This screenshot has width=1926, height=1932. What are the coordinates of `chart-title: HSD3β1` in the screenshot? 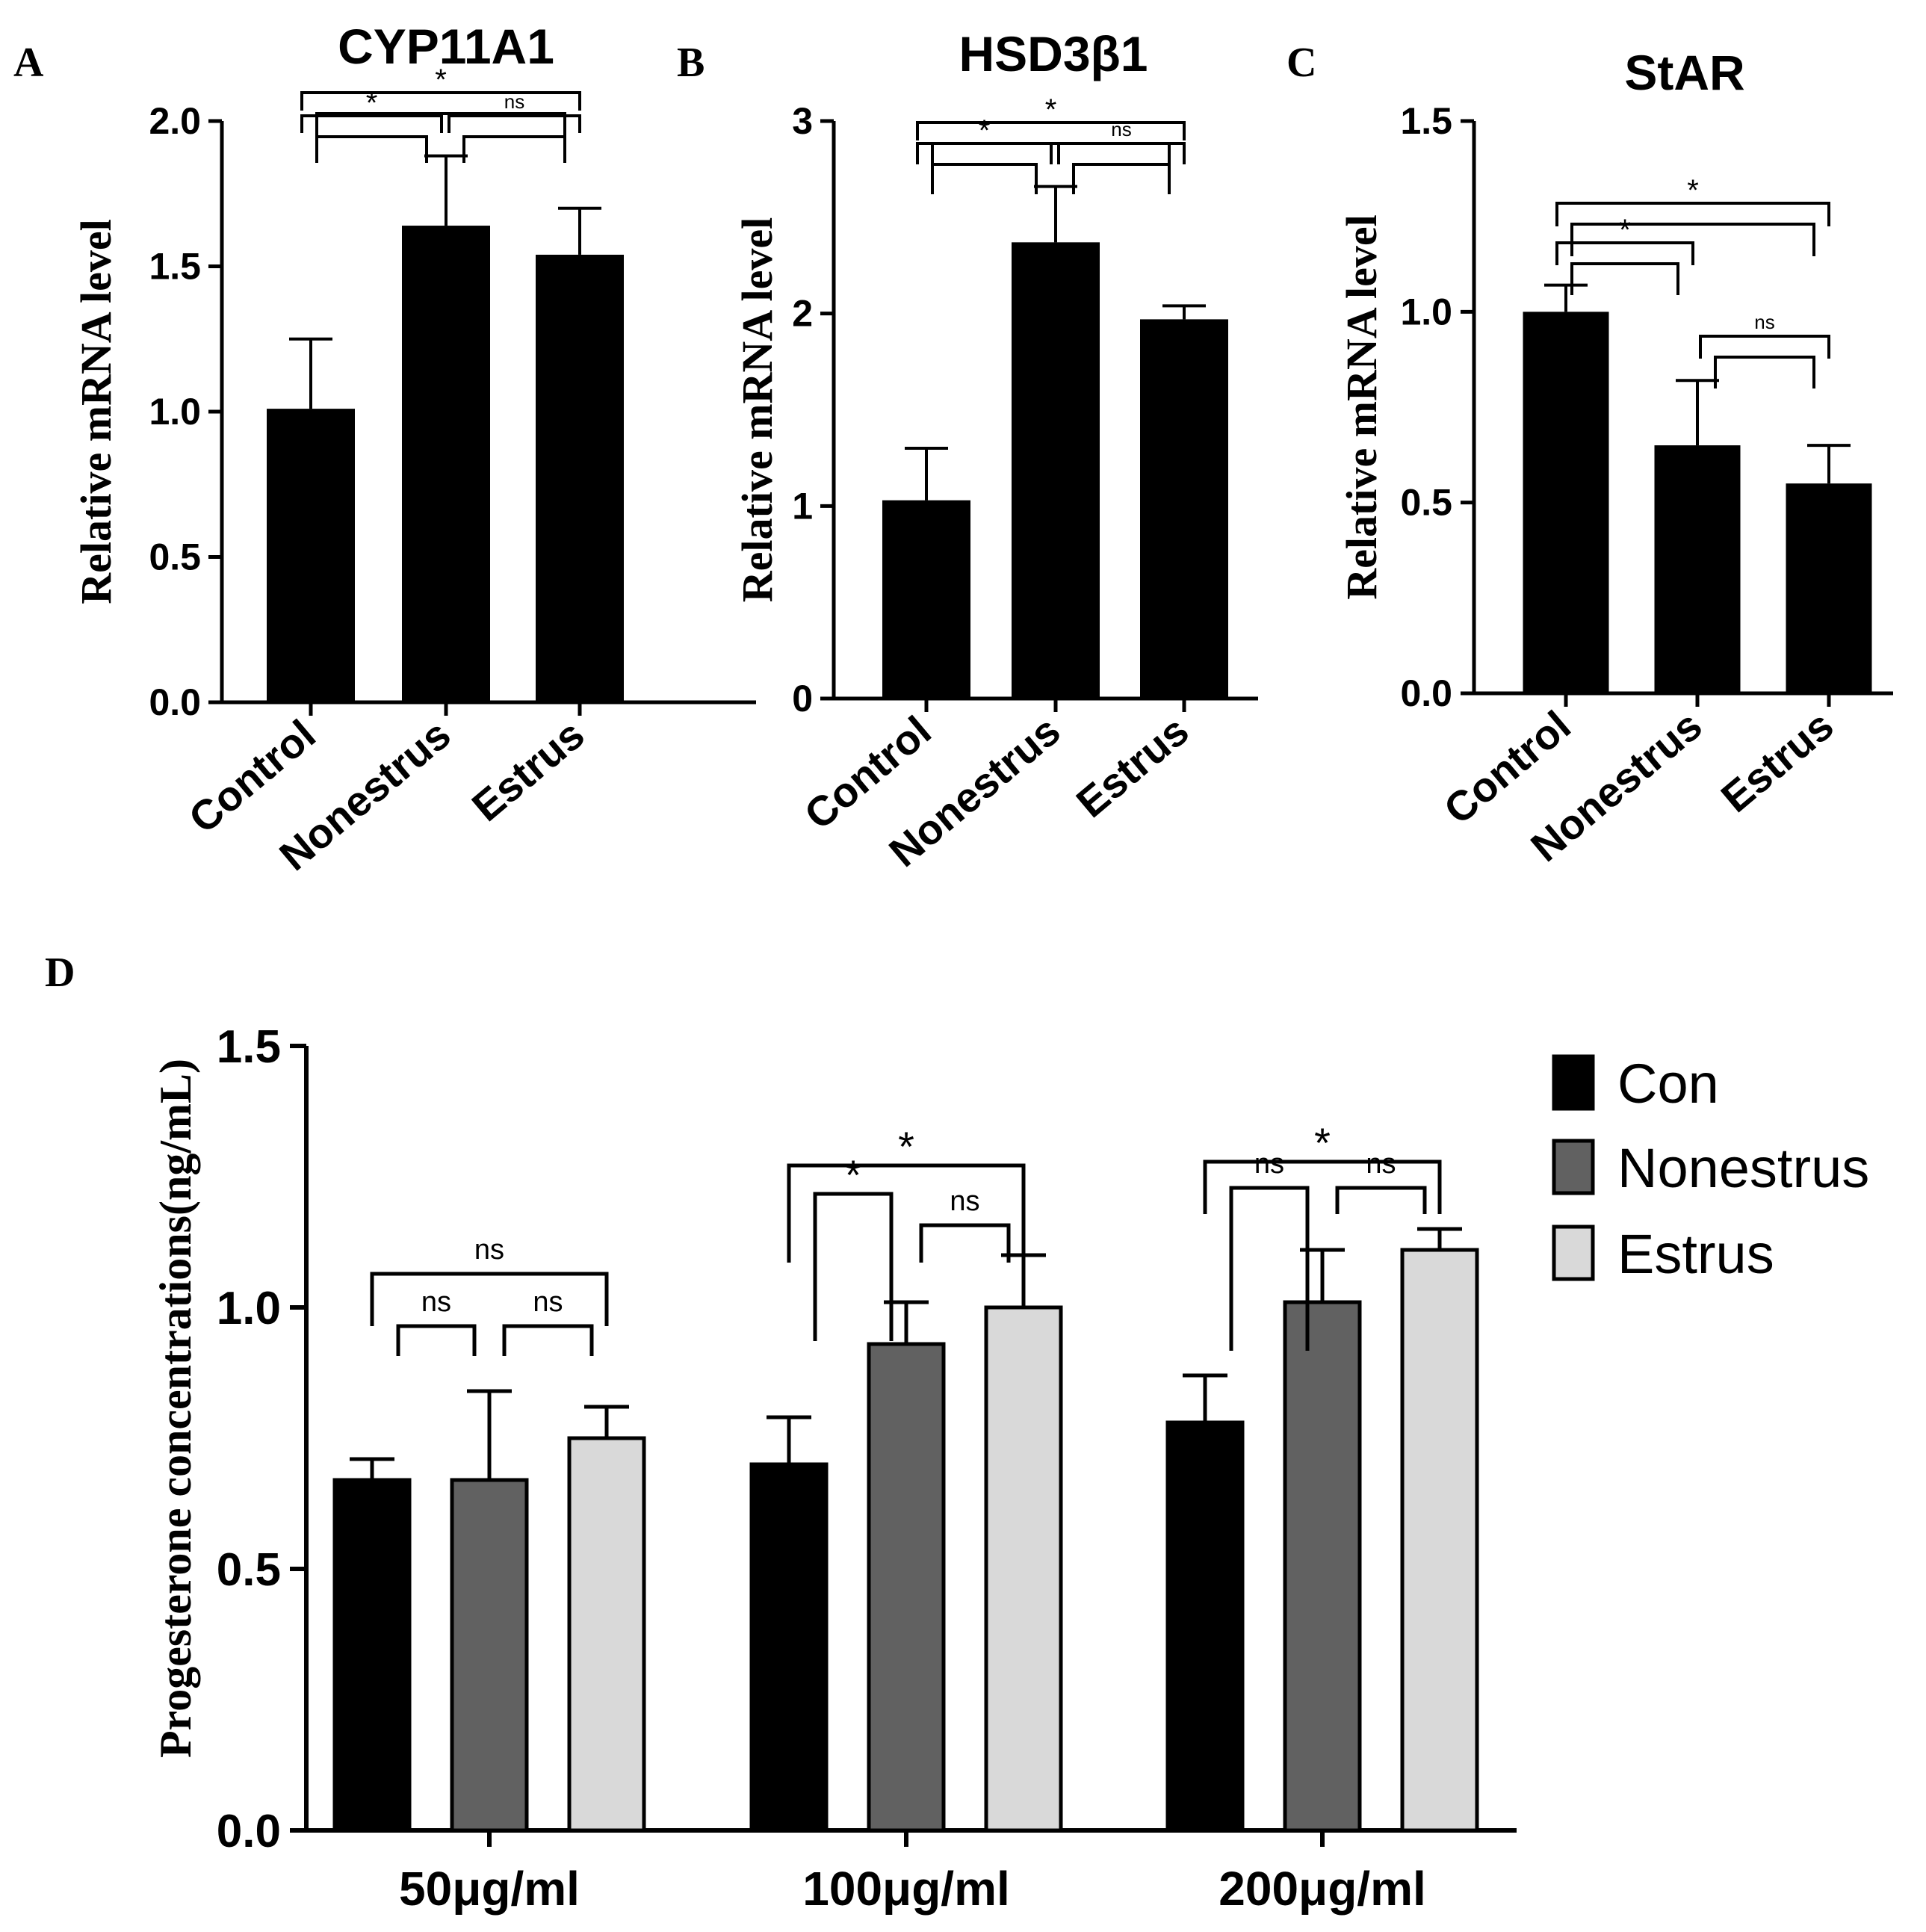 It's located at (1053, 53).